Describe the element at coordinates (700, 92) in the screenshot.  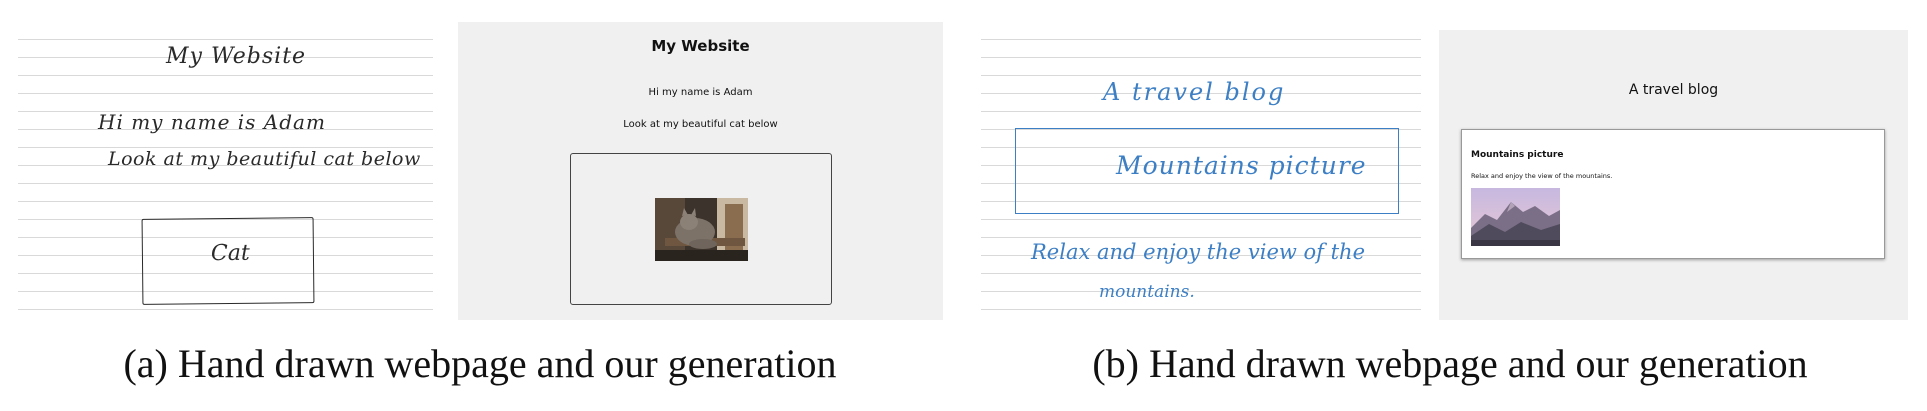
I see `render-a-line1: Hi my name is Adam` at that location.